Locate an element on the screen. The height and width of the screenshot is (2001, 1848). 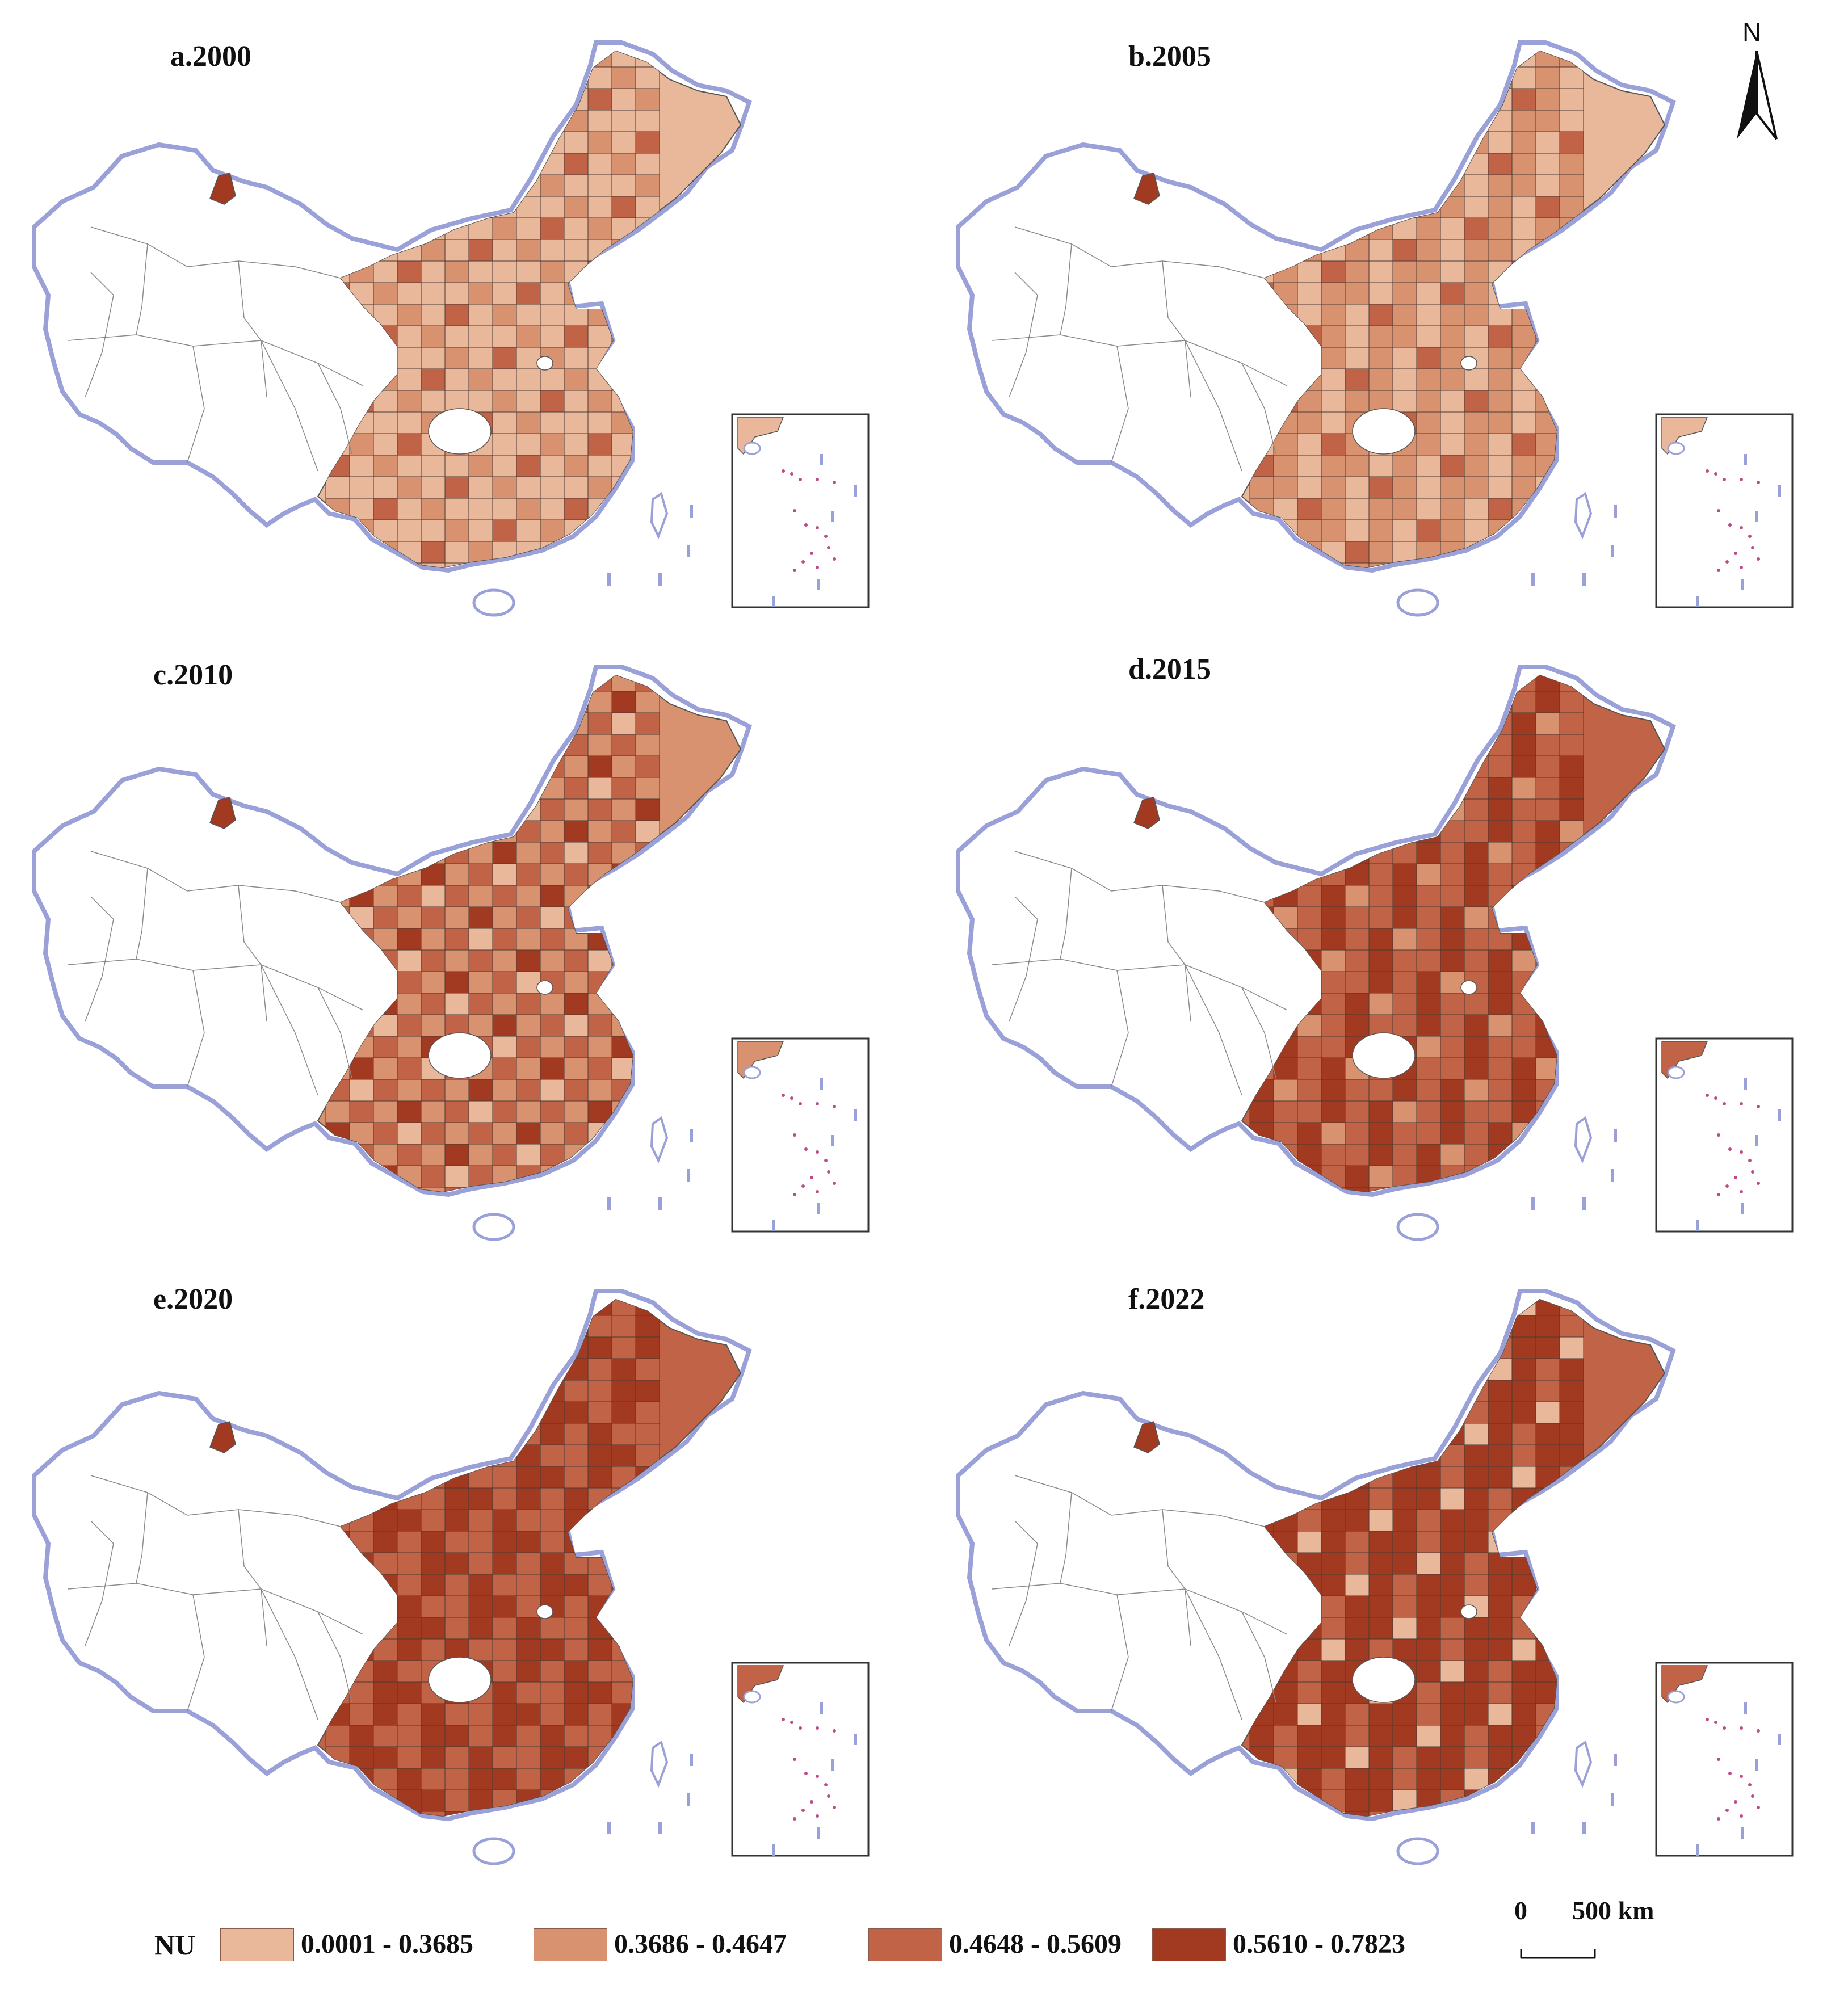
scale-line is located at coordinates (1558, 1954).